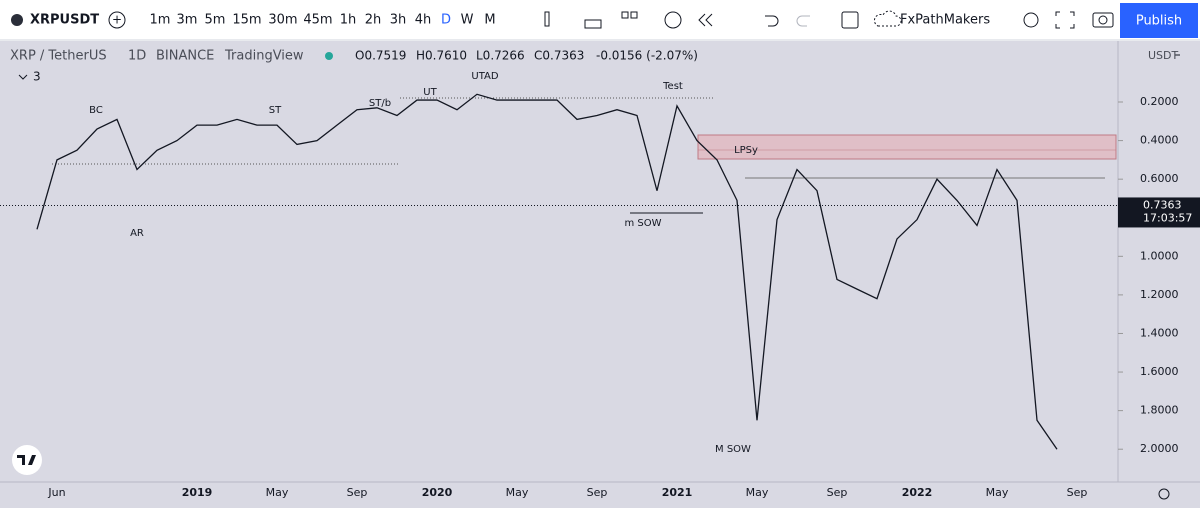 This screenshot has height=508, width=1200. Describe the element at coordinates (1159, 294) in the screenshot. I see `y-tick-label: 1.2000` at that location.